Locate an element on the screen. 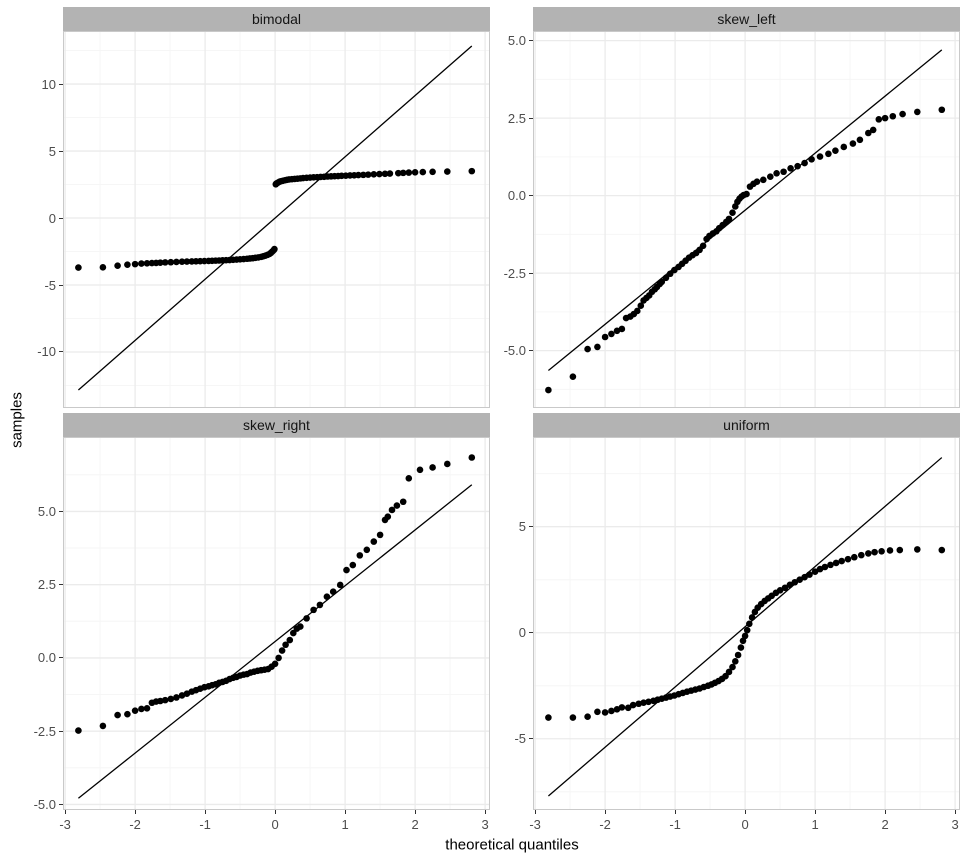  y-axis-title: samples is located at coordinates (17, 420).